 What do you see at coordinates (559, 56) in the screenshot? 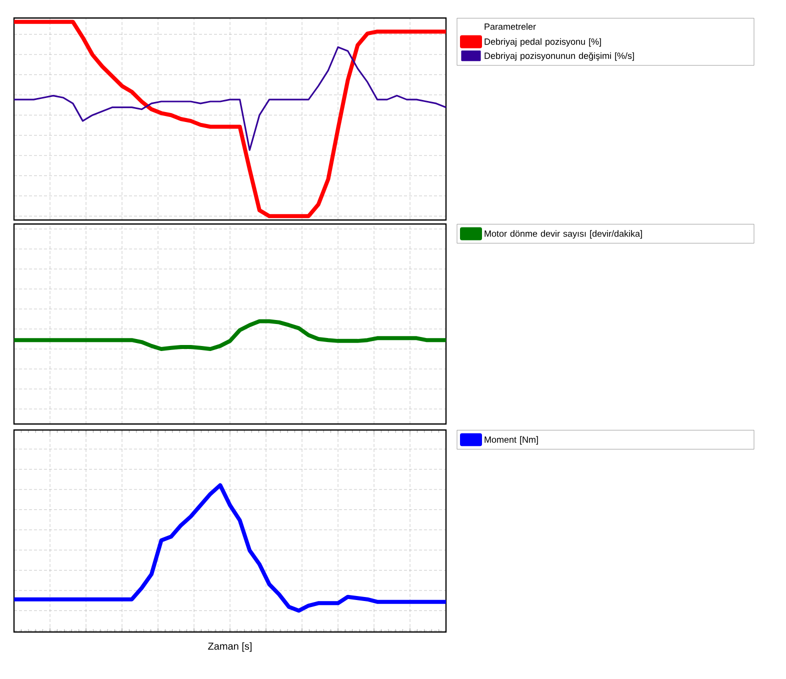
I see `legend-label: Debriyaj pozisyonunun değişimi [%/s]` at bounding box center [559, 56].